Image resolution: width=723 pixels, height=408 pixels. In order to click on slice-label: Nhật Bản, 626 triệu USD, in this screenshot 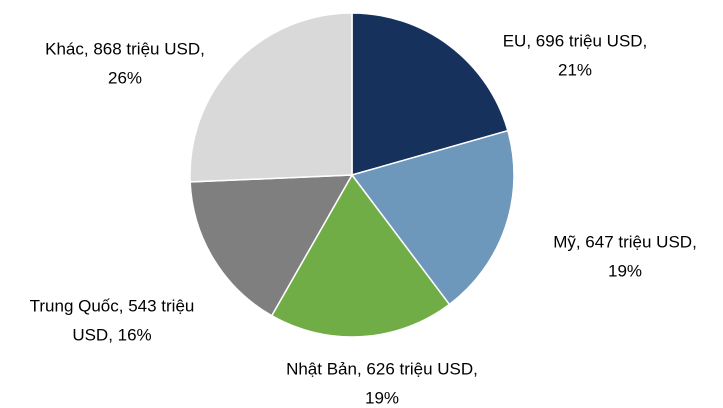, I will do `click(382, 368)`.